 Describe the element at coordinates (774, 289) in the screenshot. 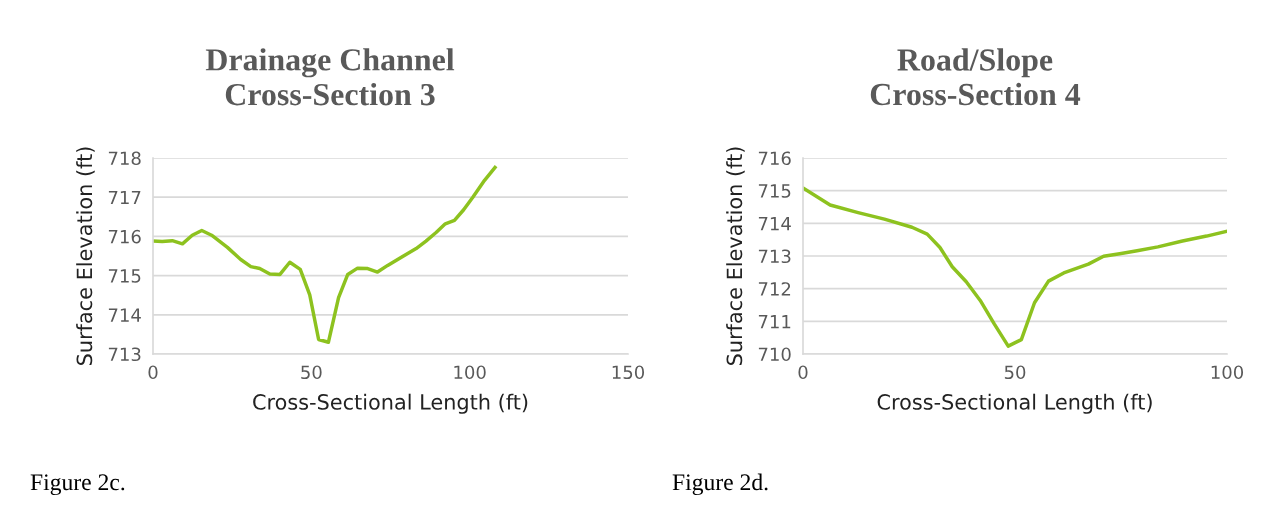

I see `y-tick-label: 712` at that location.